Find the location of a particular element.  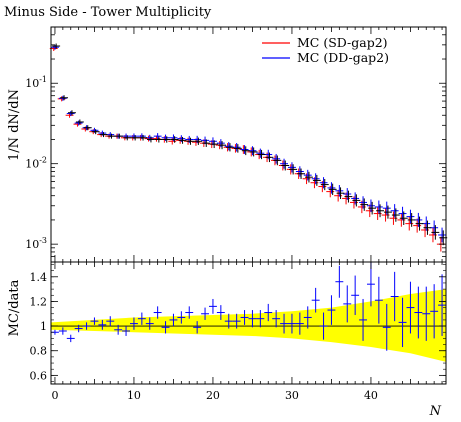

legend-label-0: MC (SD-gap2) is located at coordinates (342, 42).